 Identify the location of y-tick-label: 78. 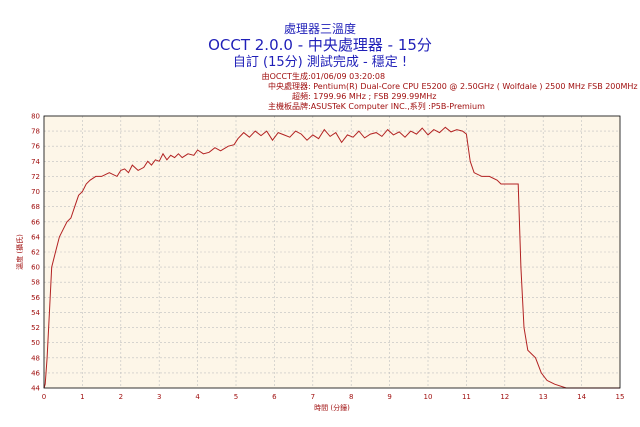
(35, 132).